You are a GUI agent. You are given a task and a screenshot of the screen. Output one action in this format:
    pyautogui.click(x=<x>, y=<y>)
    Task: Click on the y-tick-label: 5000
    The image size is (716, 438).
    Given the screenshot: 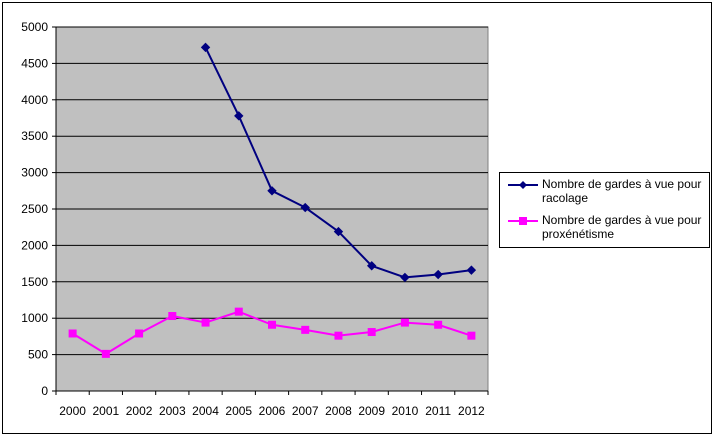 What is the action you would take?
    pyautogui.click(x=34, y=27)
    